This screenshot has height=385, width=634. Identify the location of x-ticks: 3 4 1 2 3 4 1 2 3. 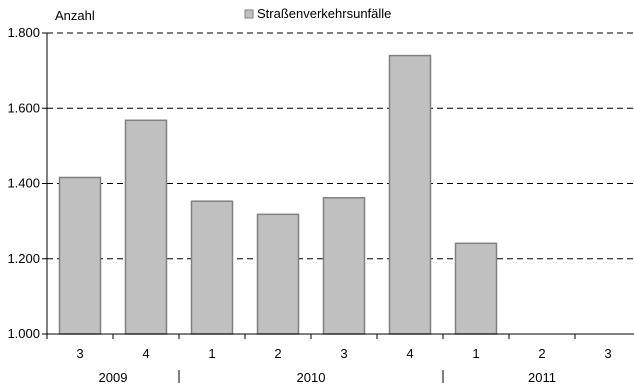
(329, 347).